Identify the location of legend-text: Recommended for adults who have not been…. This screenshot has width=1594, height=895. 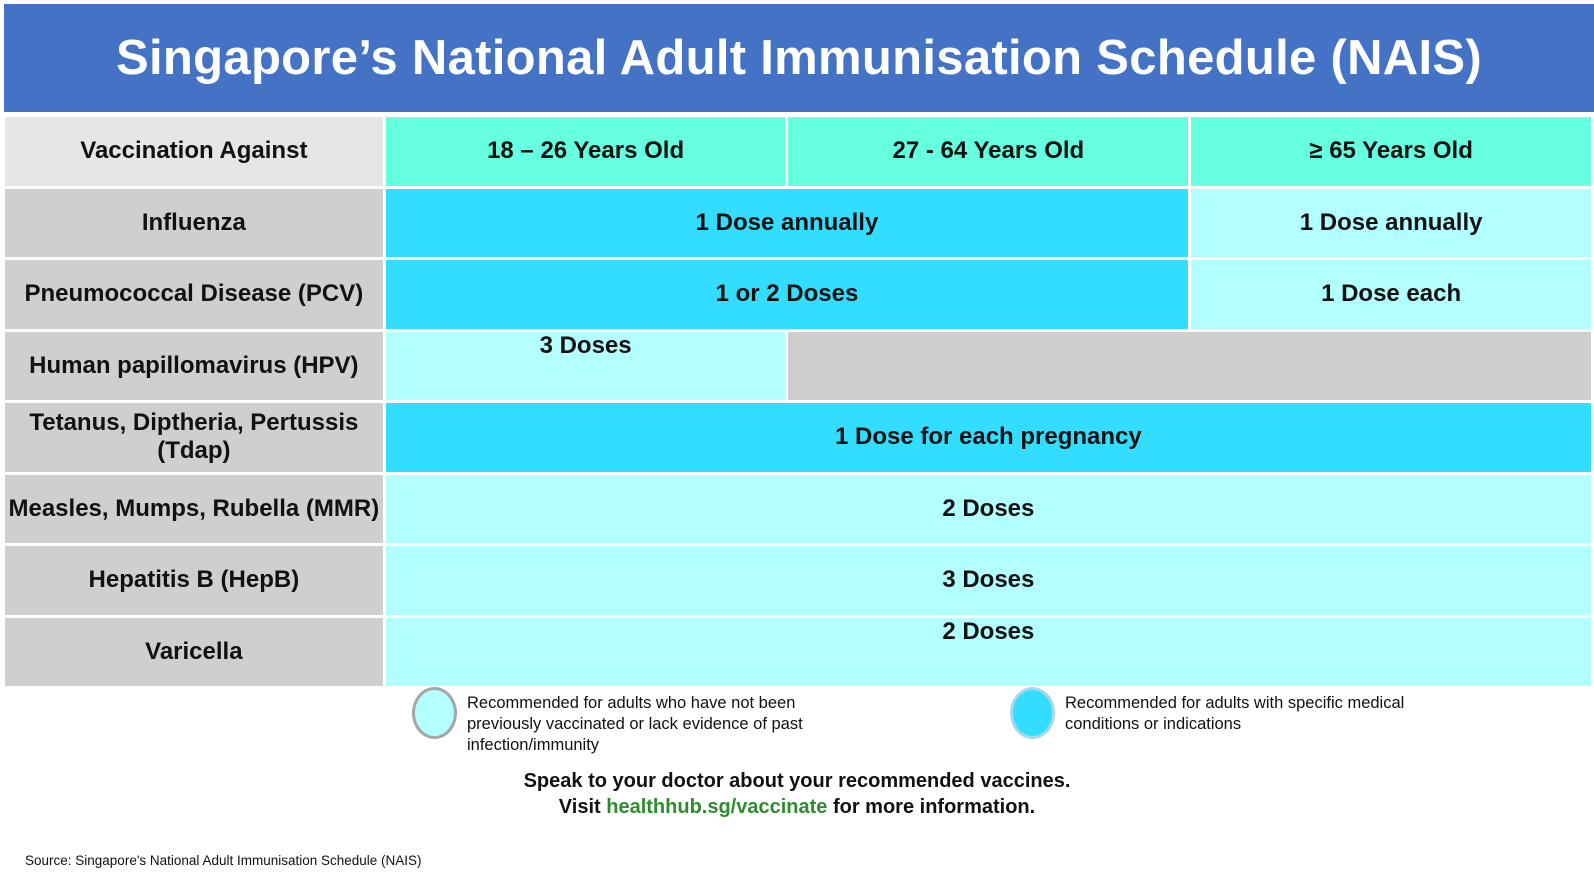
(635, 724).